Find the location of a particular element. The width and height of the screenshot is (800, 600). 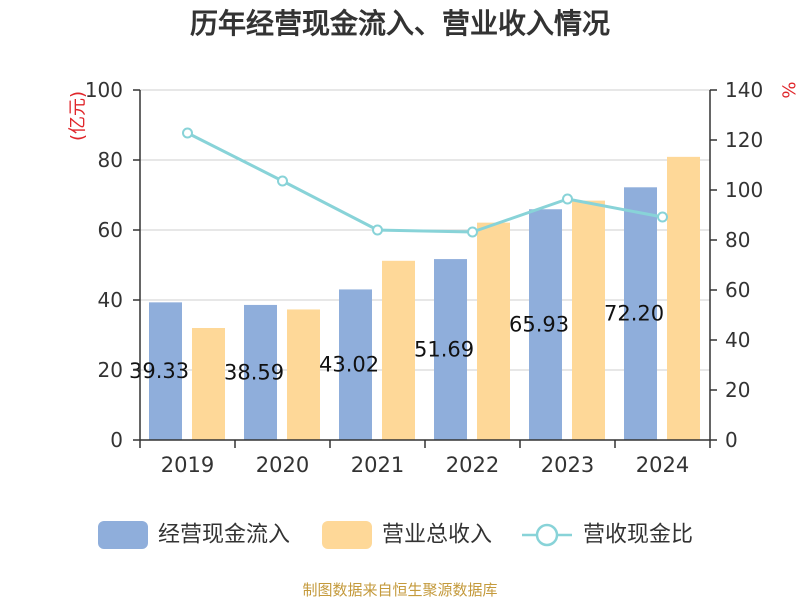

legend-item-cash-inflow: 经营现金流入 is located at coordinates (194, 535).